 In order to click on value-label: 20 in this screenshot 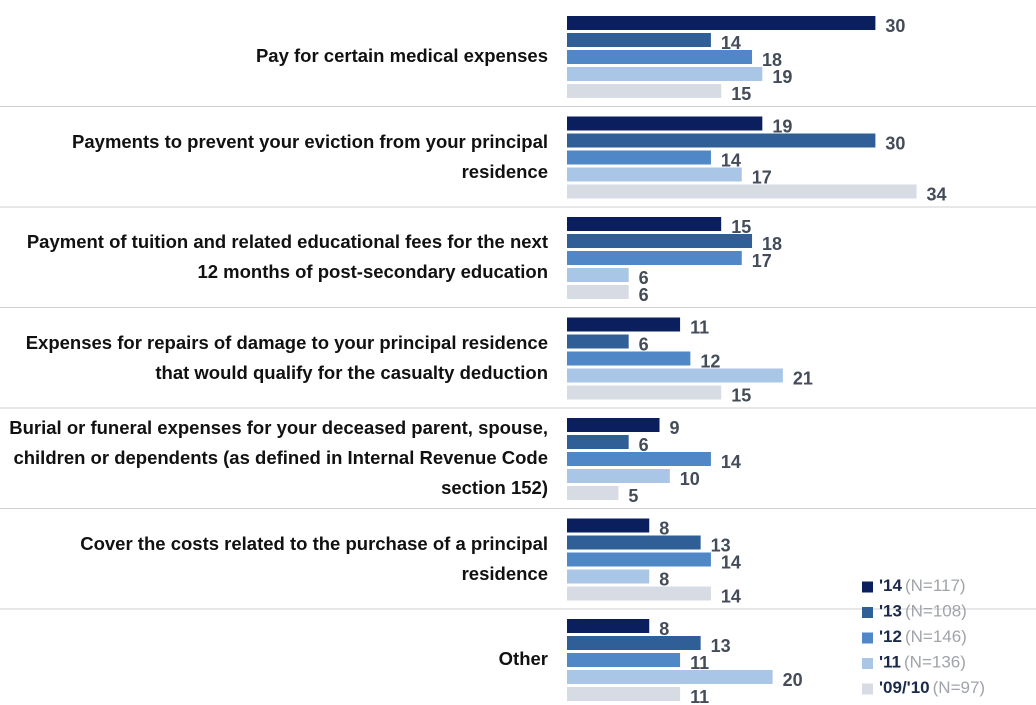, I will do `click(793, 680)`.